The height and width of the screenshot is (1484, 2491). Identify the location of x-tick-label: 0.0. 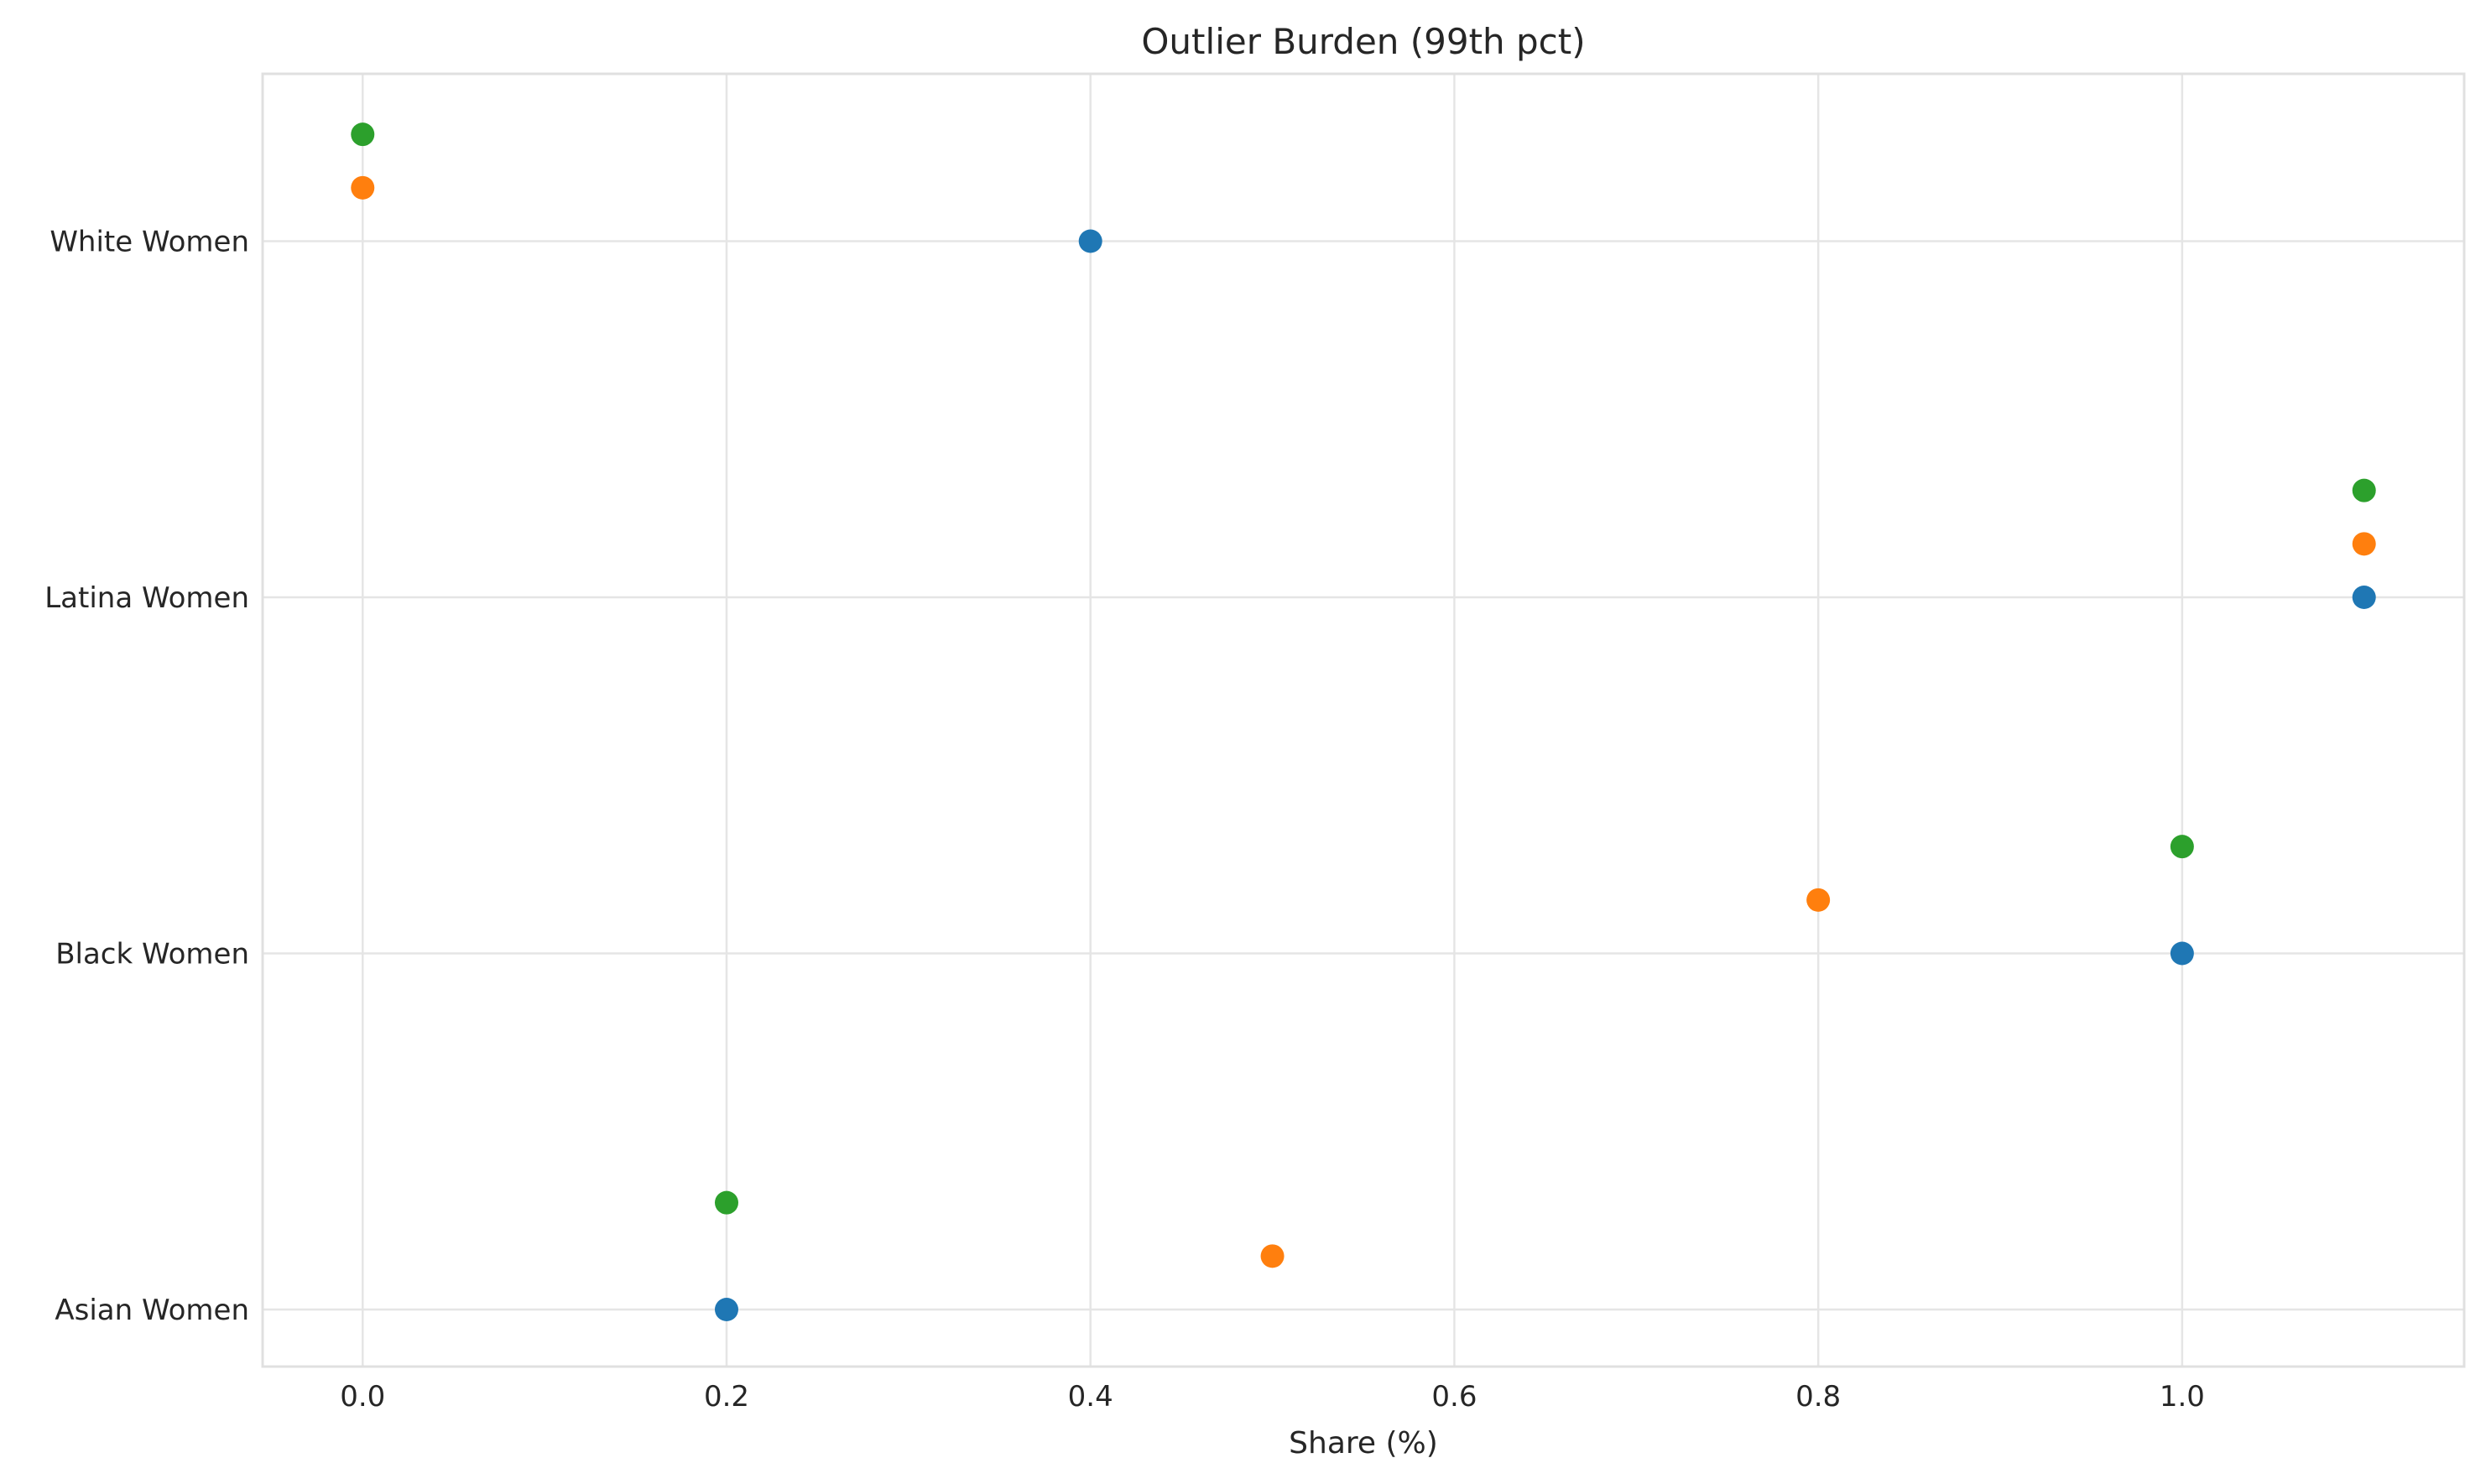
(362, 1397).